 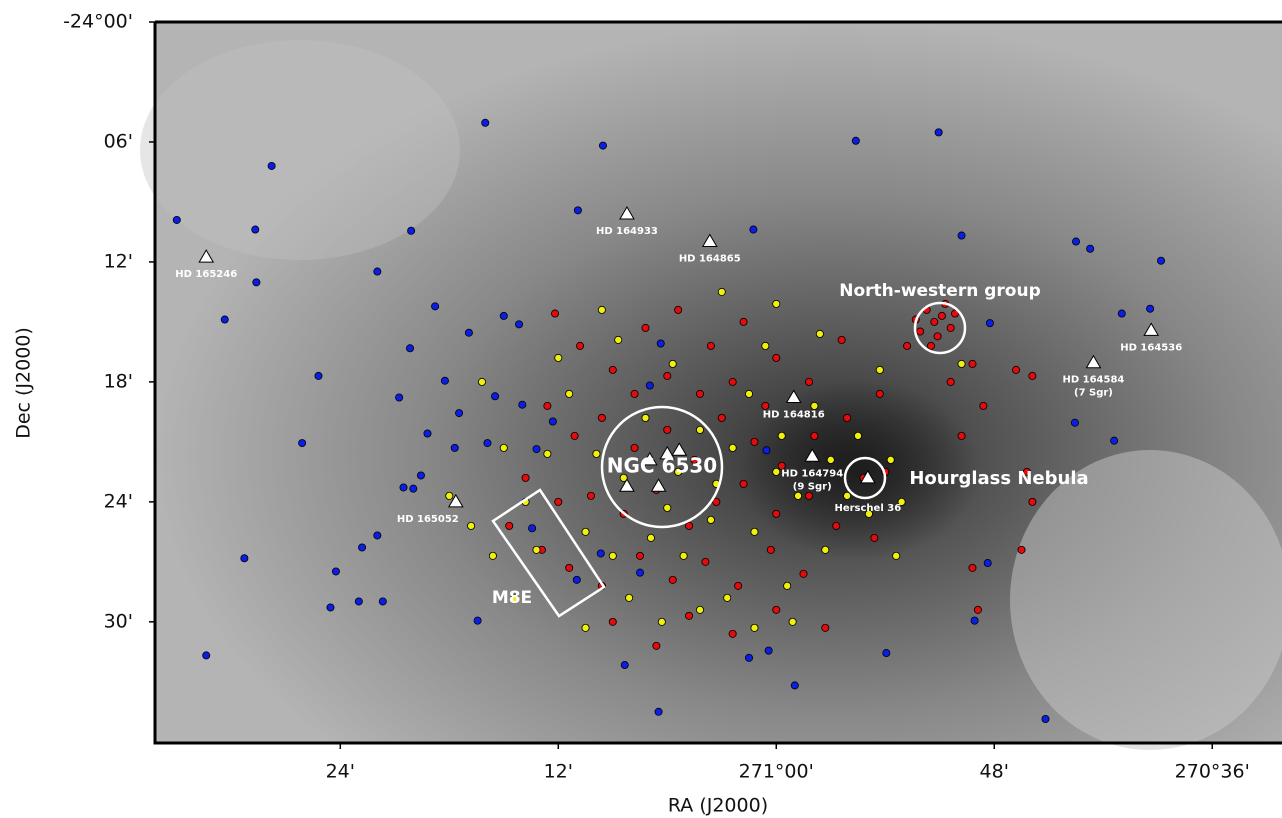 I want to click on ngc6530-circle, so click(x=662, y=467).